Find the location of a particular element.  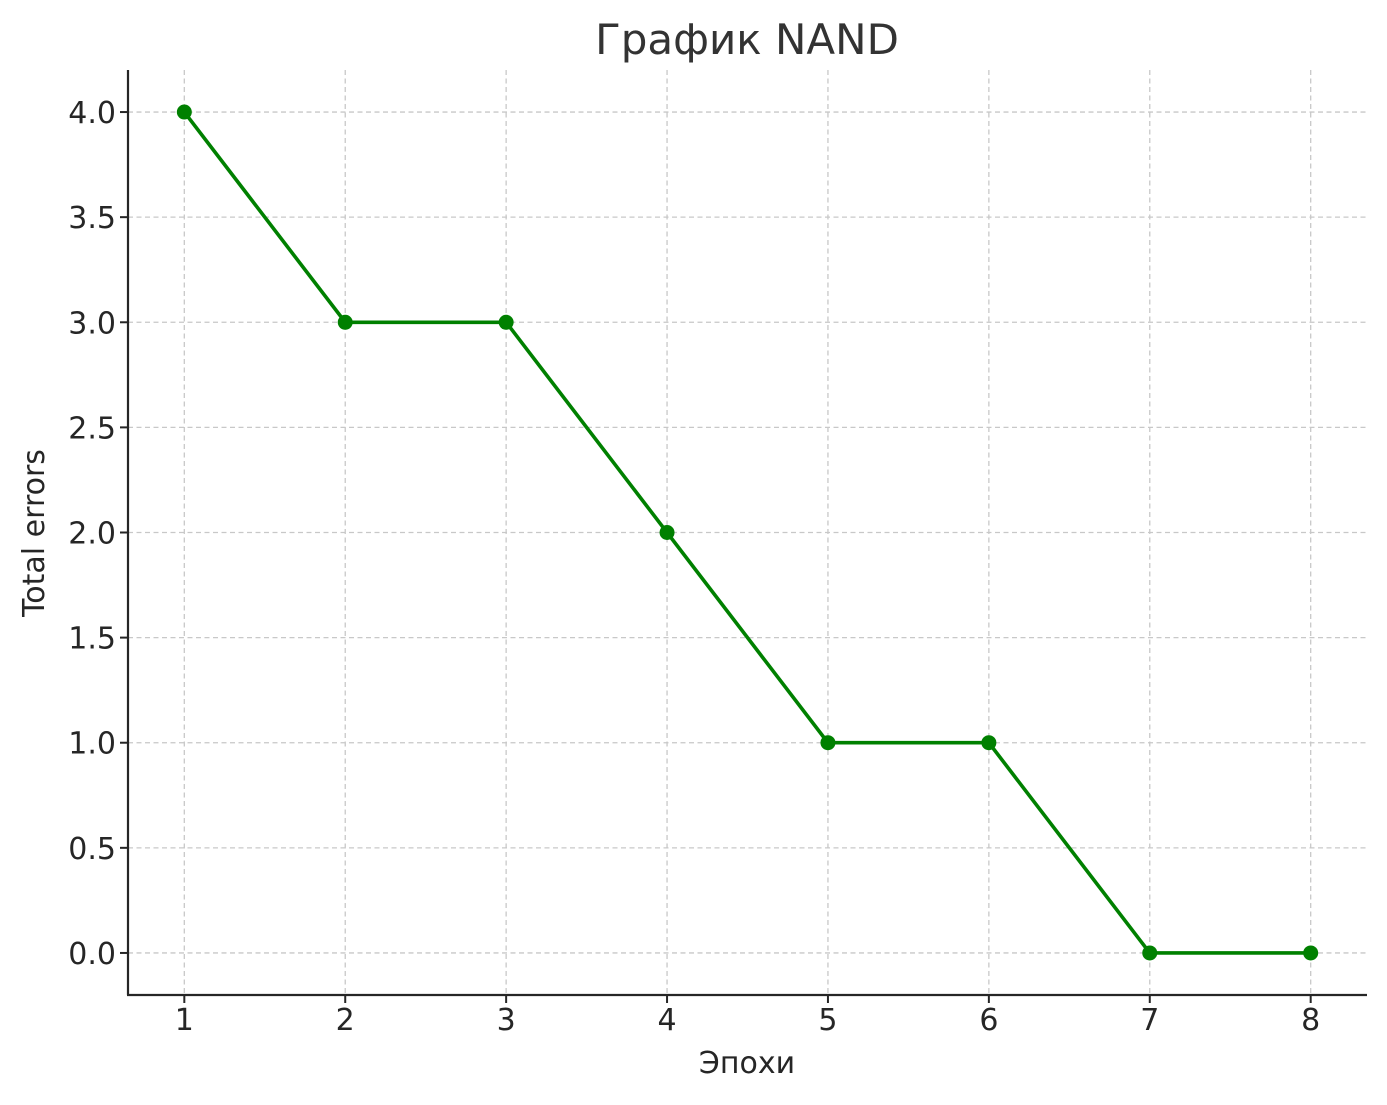

y-axis-label: Total errors is located at coordinates (34, 533).